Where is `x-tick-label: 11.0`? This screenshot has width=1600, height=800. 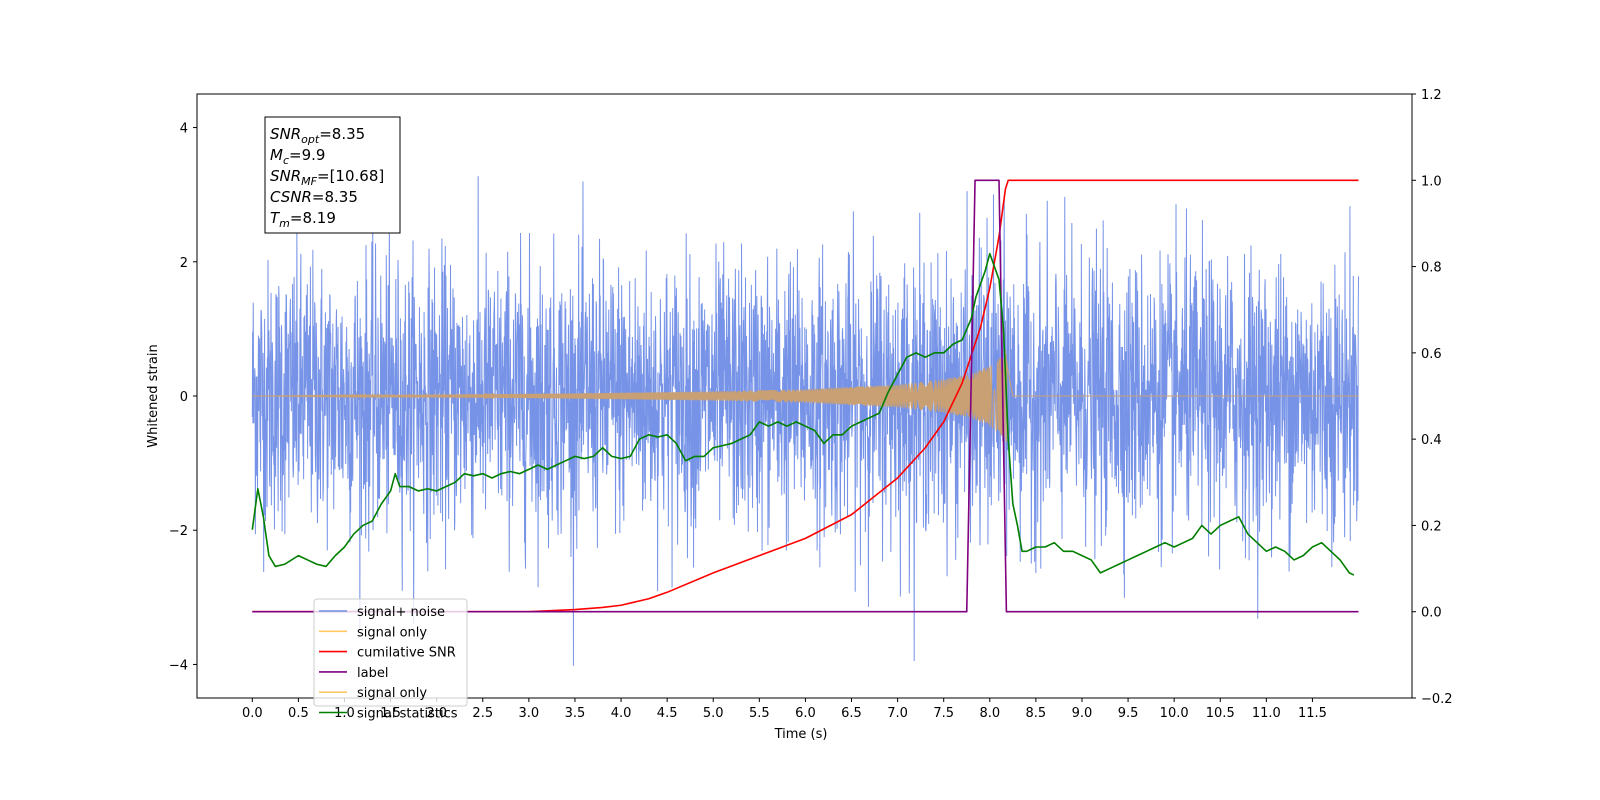 x-tick-label: 11.0 is located at coordinates (1266, 713).